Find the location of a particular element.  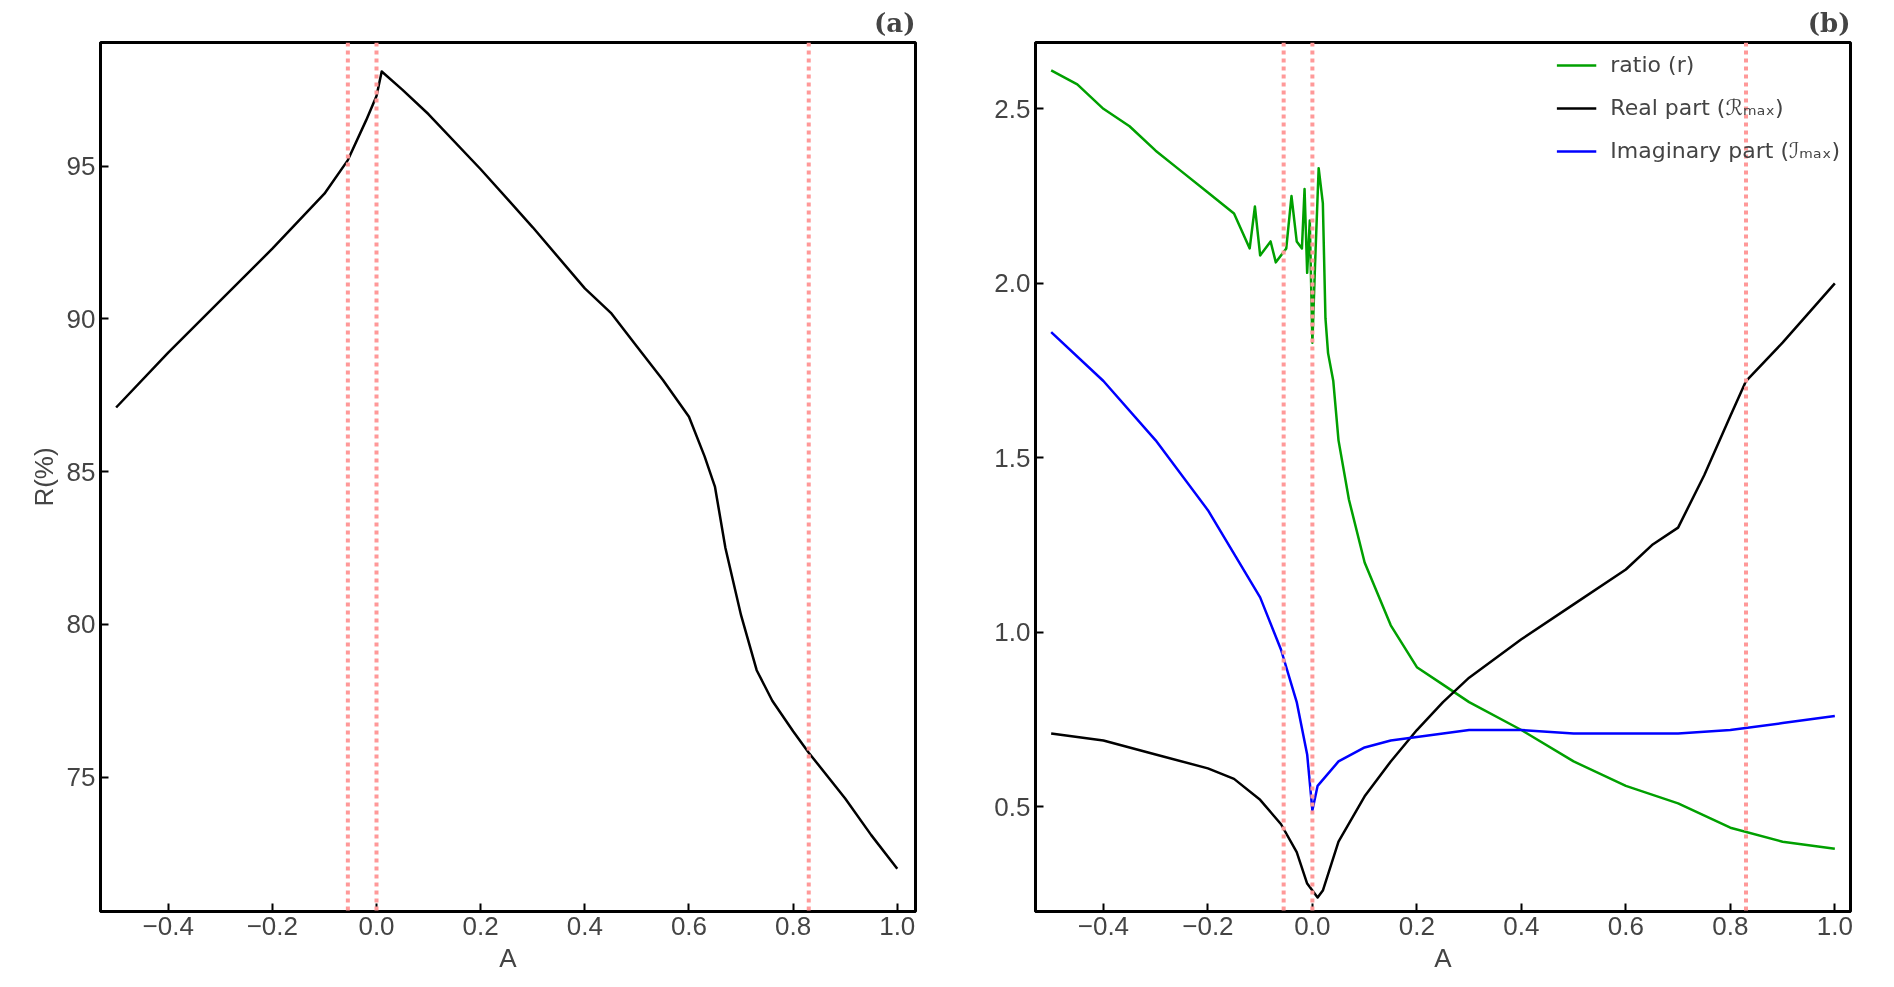

y-tick-label: 1.0 is located at coordinates (1012, 632).